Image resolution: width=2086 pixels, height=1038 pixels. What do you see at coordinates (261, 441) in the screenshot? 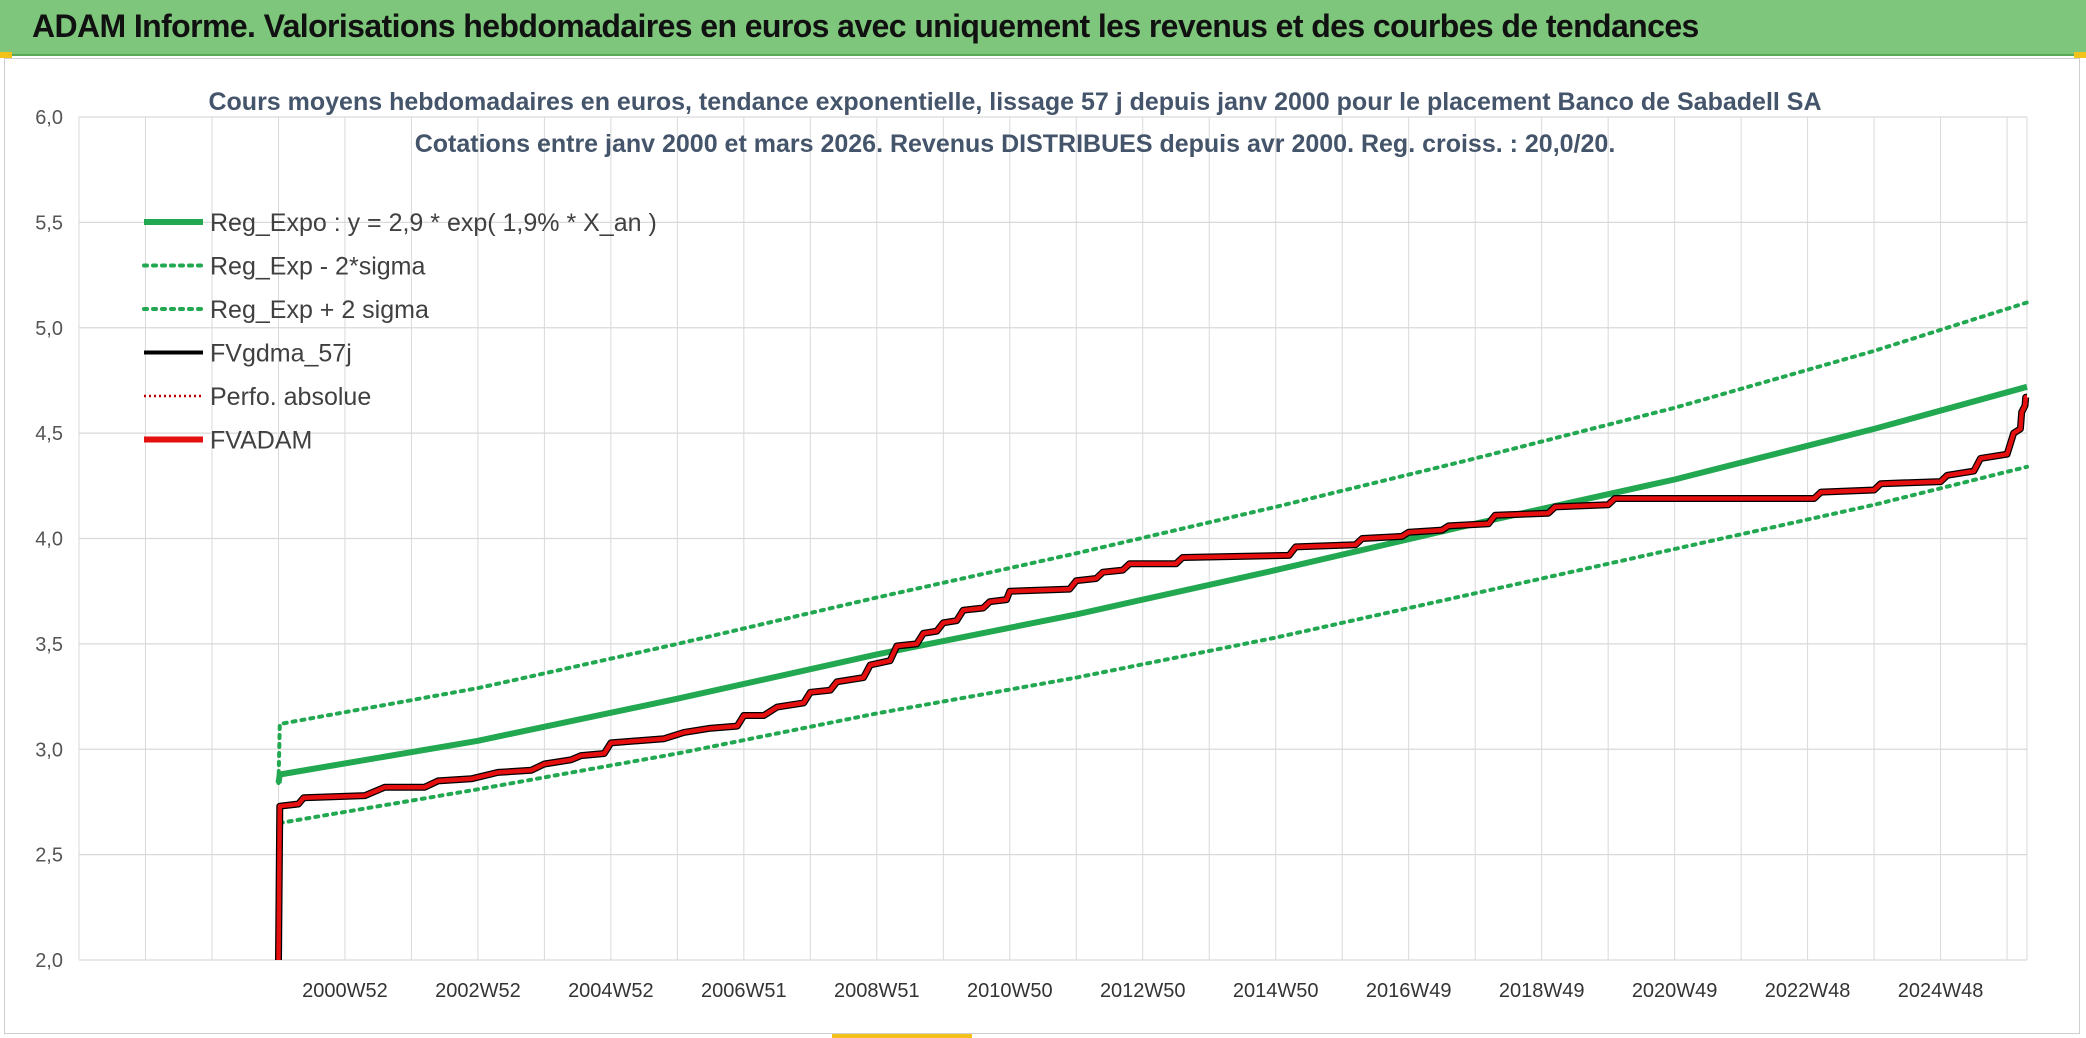
I see `legend-entry: FVADAM` at bounding box center [261, 441].